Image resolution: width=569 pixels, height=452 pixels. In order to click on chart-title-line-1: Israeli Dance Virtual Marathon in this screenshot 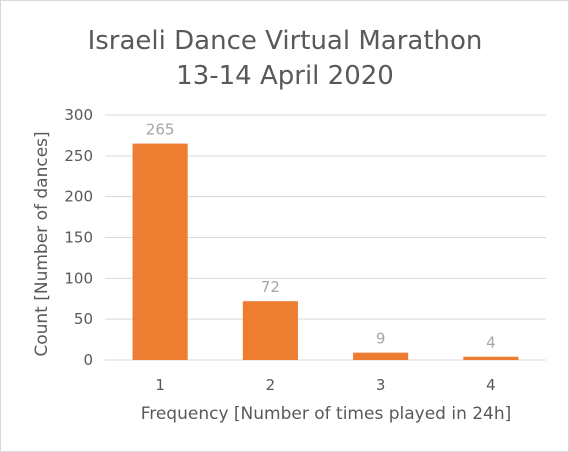, I will do `click(285, 41)`.